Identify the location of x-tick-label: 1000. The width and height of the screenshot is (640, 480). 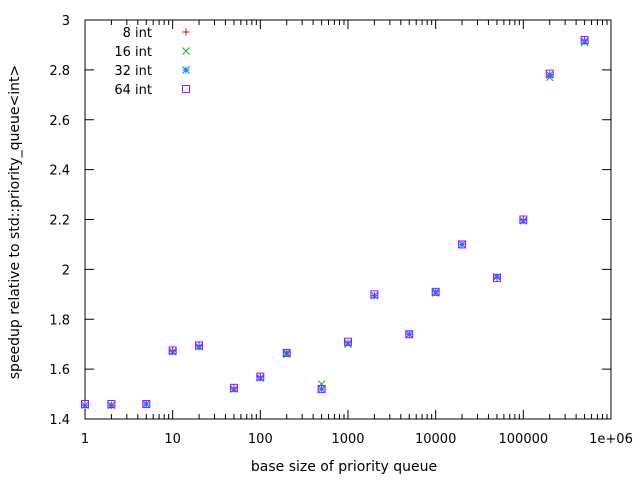
(347, 439).